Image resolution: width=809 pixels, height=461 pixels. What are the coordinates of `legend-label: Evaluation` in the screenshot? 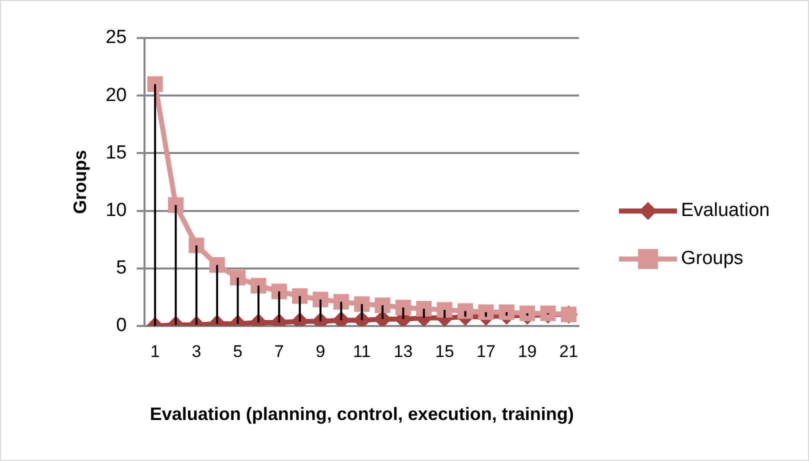 It's located at (725, 211).